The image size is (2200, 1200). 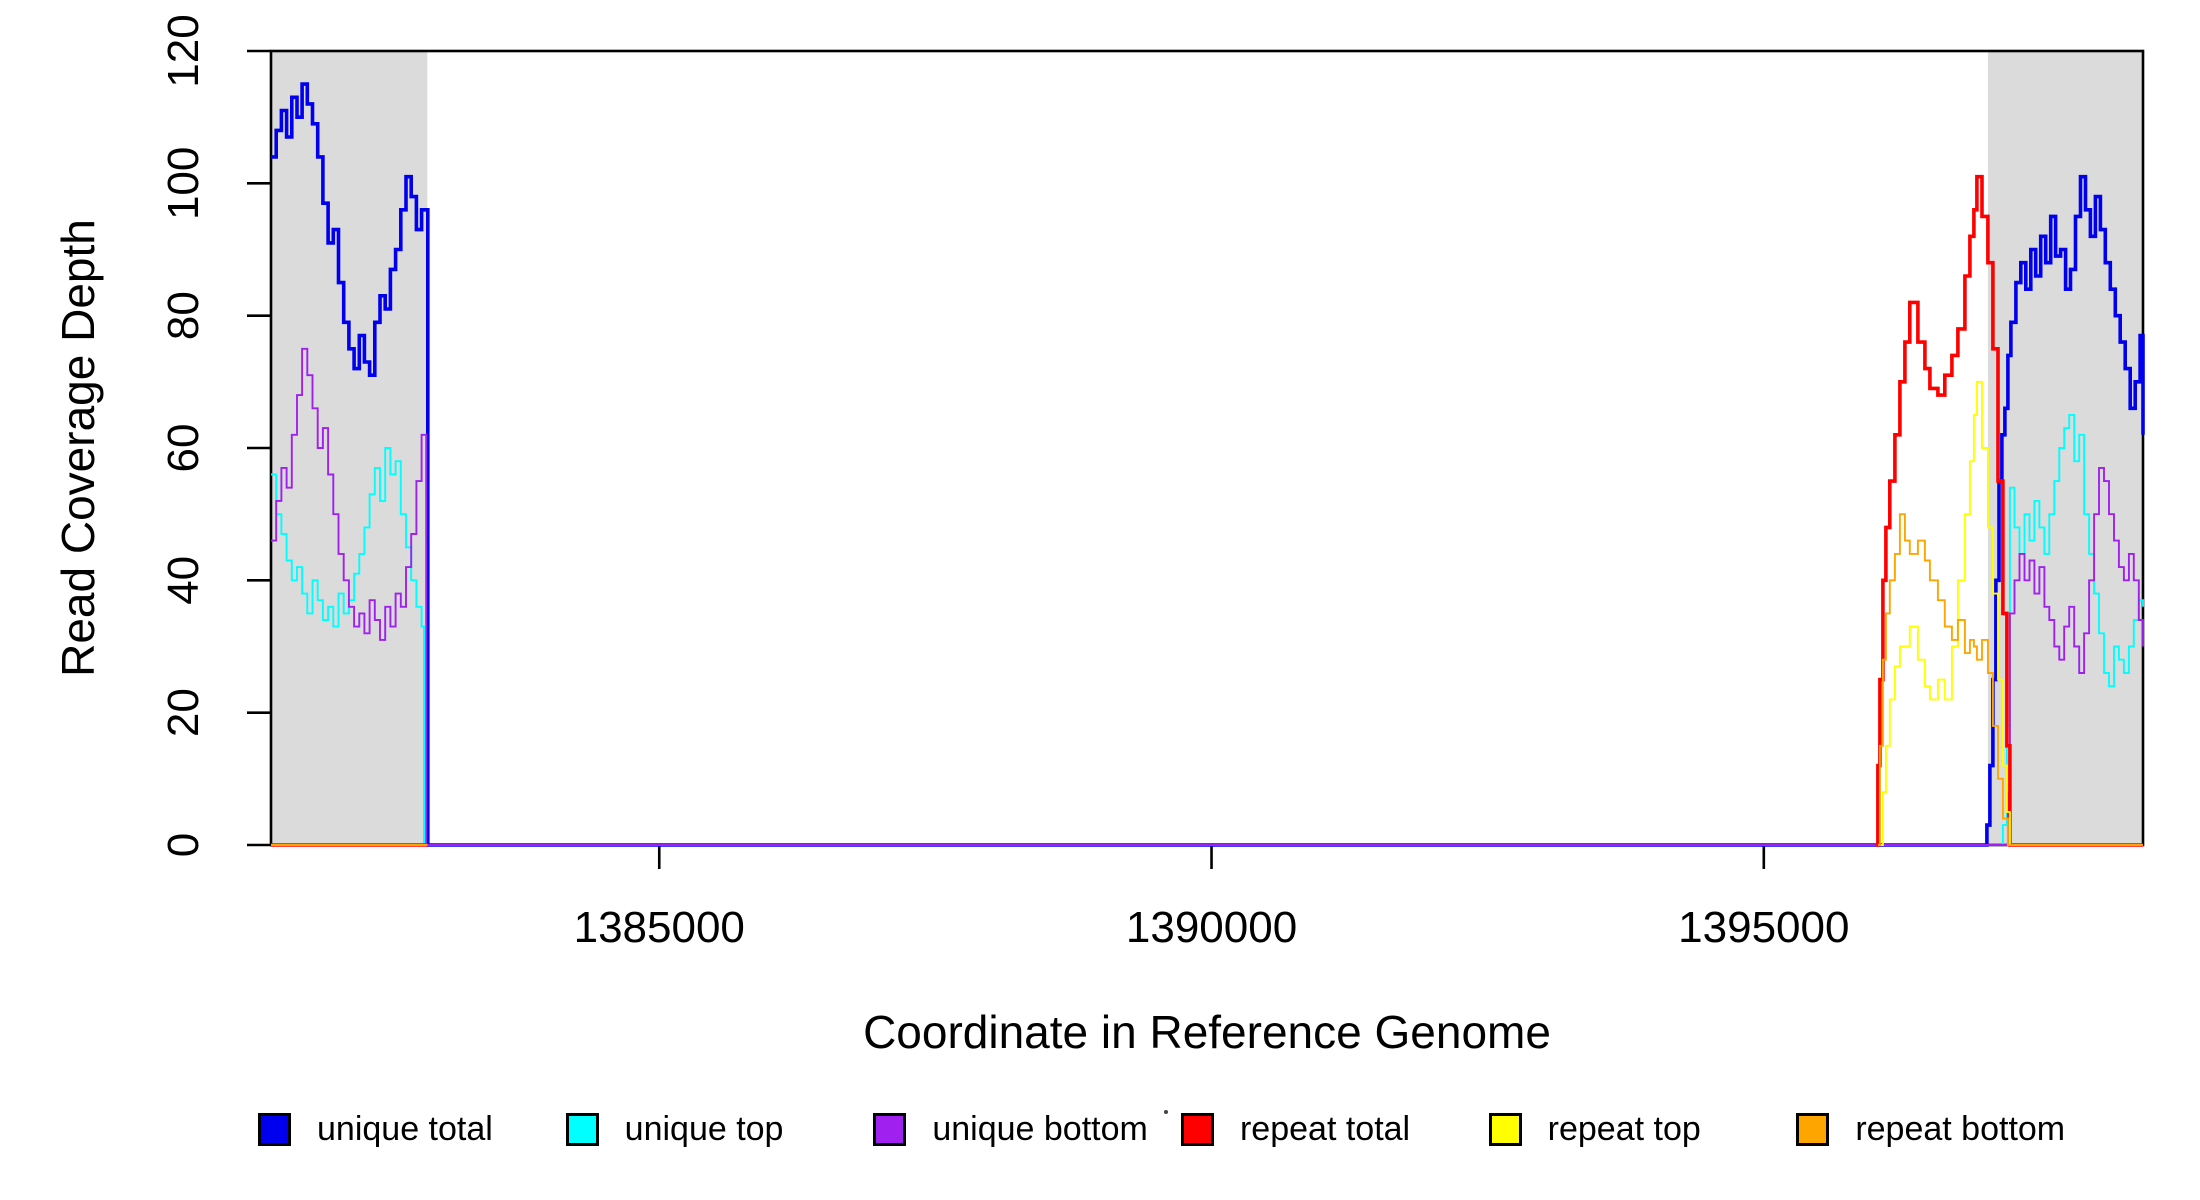 What do you see at coordinates (405, 1128) in the screenshot?
I see `legend-label: unique total` at bounding box center [405, 1128].